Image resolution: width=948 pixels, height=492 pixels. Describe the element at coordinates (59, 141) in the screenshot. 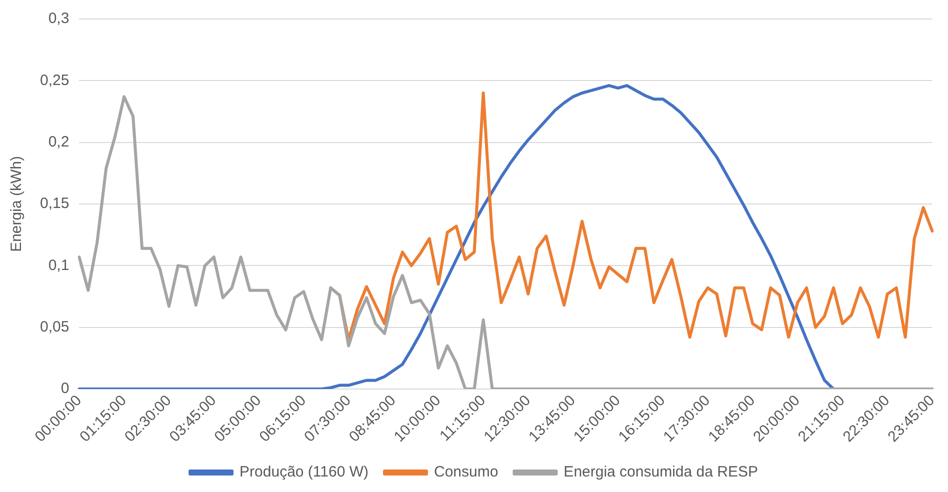

I see `y-tick-label: 0,2` at that location.